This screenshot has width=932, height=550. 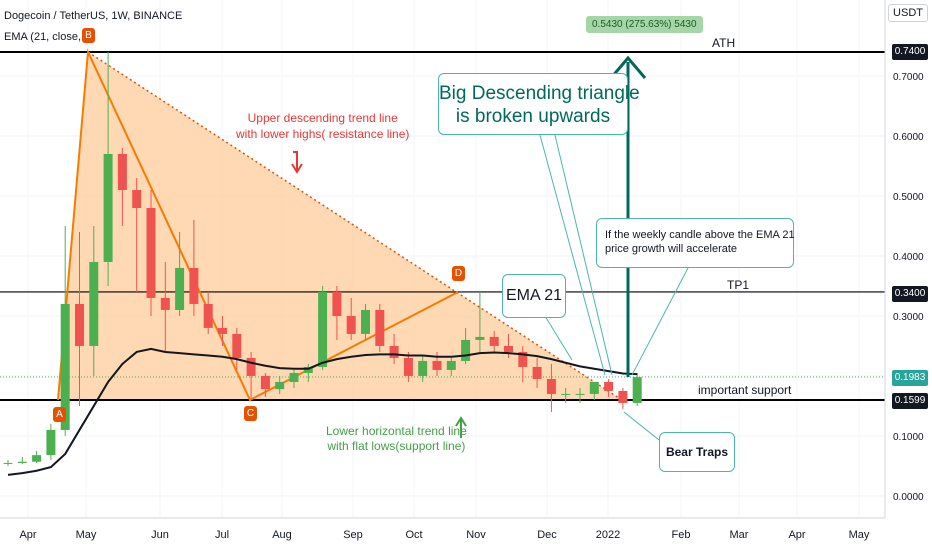 What do you see at coordinates (608, 535) in the screenshot?
I see `x-tick-label: 2022` at bounding box center [608, 535].